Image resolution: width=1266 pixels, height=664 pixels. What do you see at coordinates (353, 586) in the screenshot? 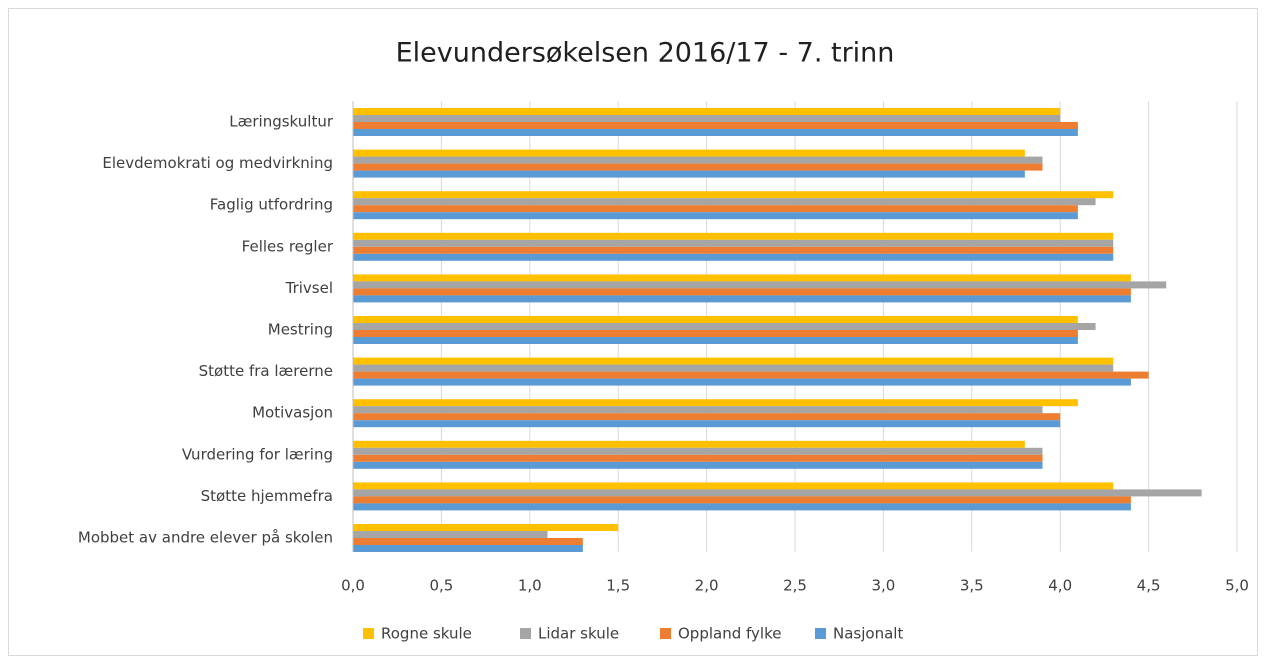
I see `x-tick-label: 0,0` at bounding box center [353, 586].